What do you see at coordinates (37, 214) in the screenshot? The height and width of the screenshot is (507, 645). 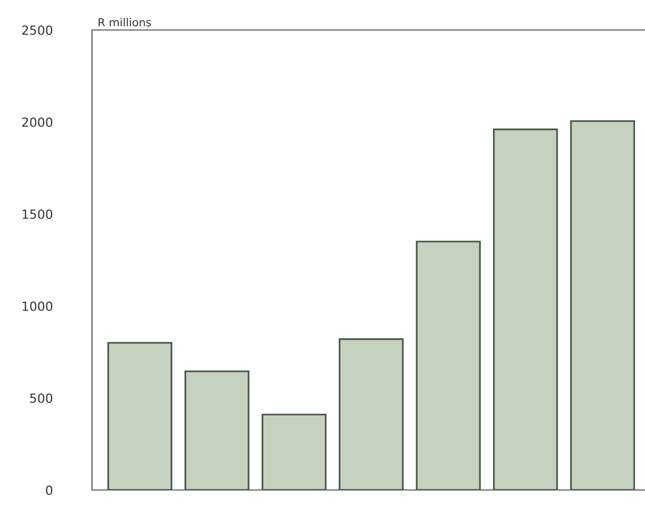 I see `y-tick-label: 1500` at bounding box center [37, 214].